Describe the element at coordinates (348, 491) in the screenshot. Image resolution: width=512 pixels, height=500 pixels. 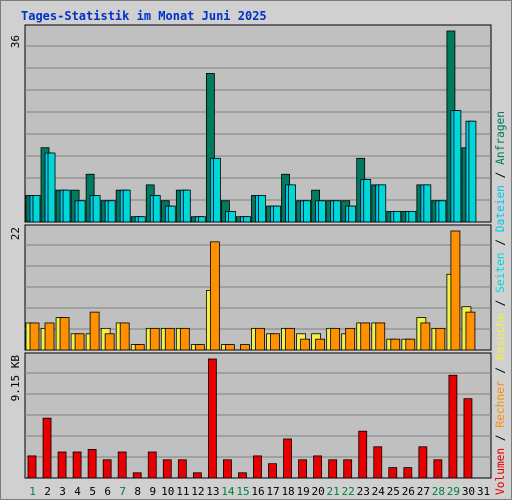
I see `day-label-22: 22` at that location.